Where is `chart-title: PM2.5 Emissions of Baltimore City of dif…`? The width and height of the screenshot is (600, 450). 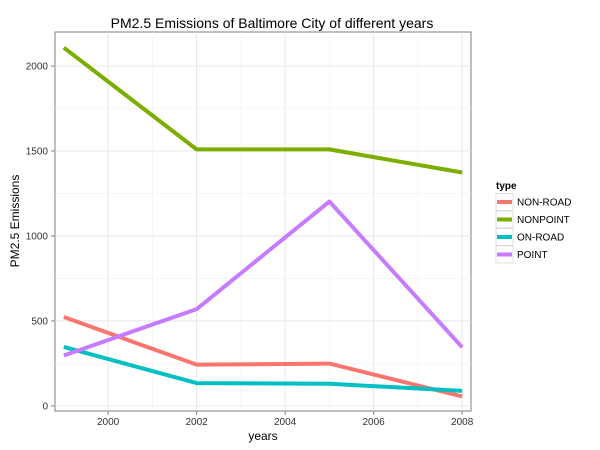
chart-title: PM2.5 Emissions of Baltimore City of dif… is located at coordinates (272, 23).